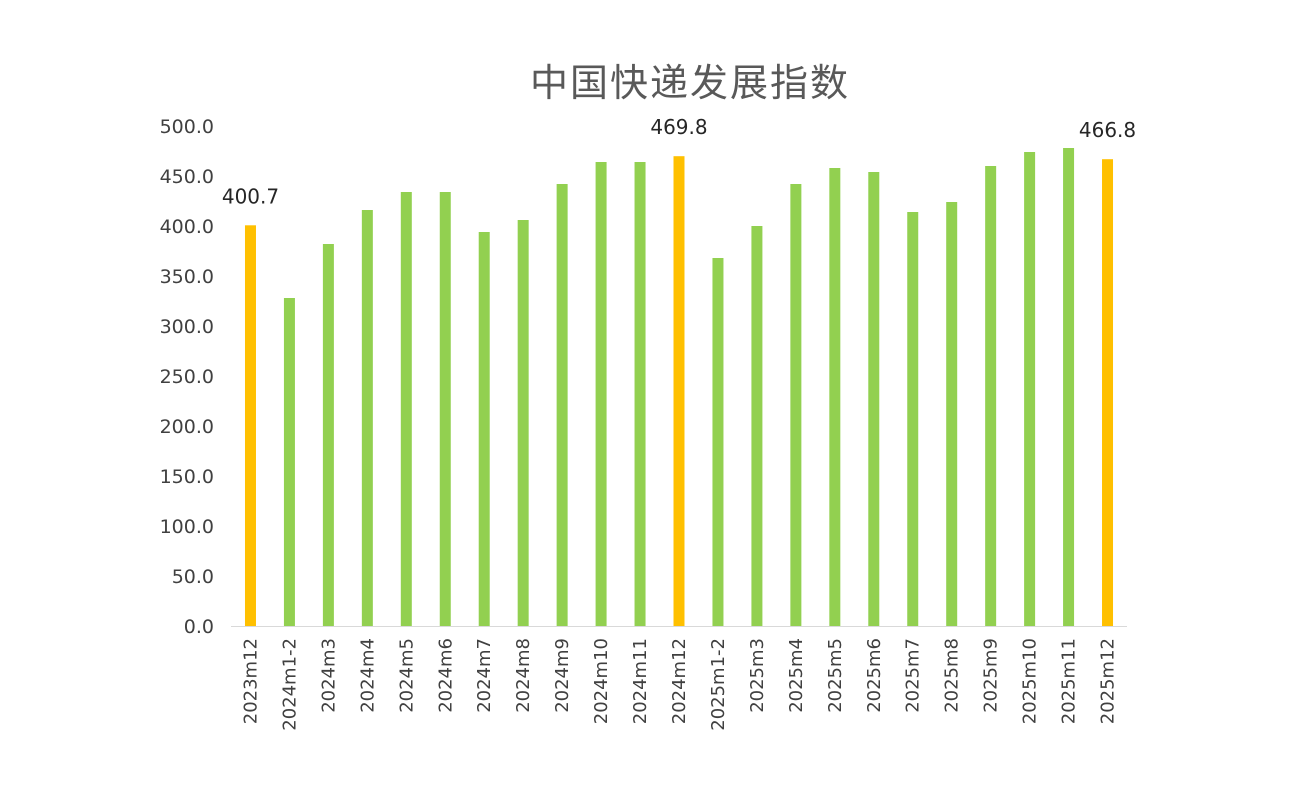  Describe the element at coordinates (187, 377) in the screenshot. I see `y-tick-label: 250.0` at that location.